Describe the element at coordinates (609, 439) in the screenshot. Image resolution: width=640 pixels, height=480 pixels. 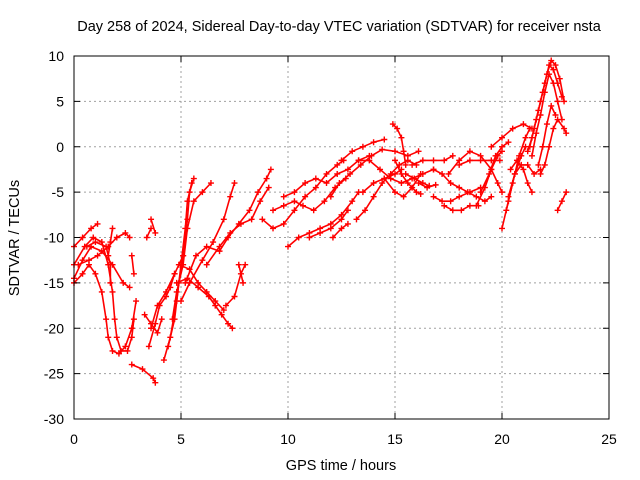
I see `x-tick-label: 25` at that location.